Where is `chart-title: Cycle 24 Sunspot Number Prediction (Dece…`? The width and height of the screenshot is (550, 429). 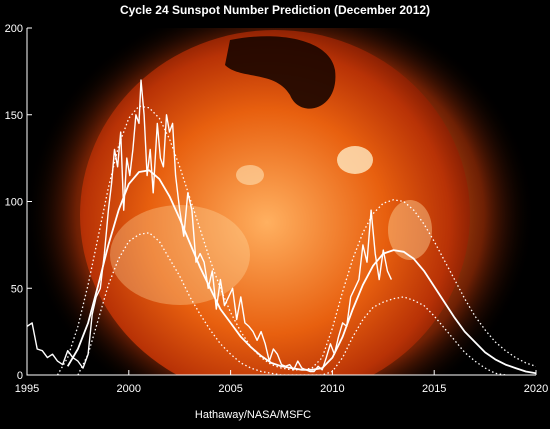 chart-title: Cycle 24 Sunspot Number Prediction (Dece… is located at coordinates (275, 10).